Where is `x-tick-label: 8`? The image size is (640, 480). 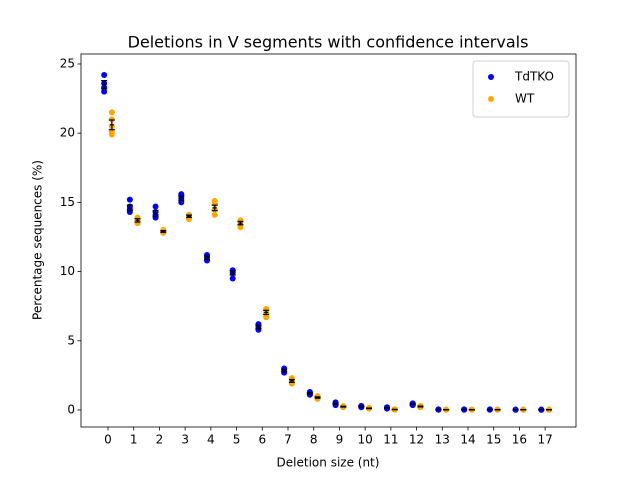
x-tick-label: 8 is located at coordinates (314, 440).